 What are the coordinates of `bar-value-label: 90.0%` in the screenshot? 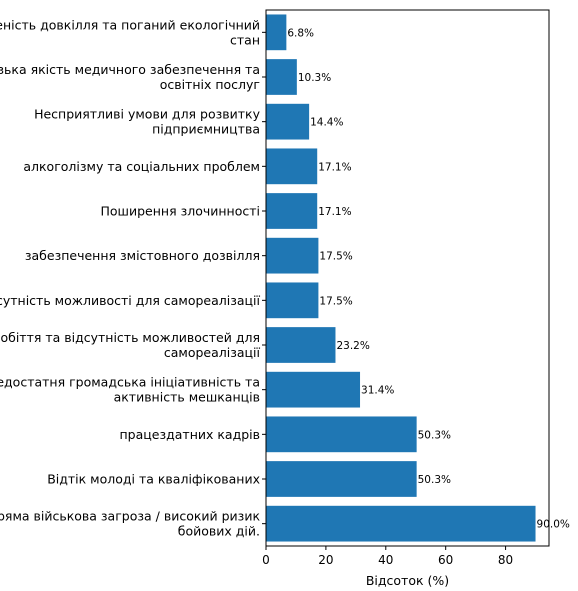 It's located at (553, 525).